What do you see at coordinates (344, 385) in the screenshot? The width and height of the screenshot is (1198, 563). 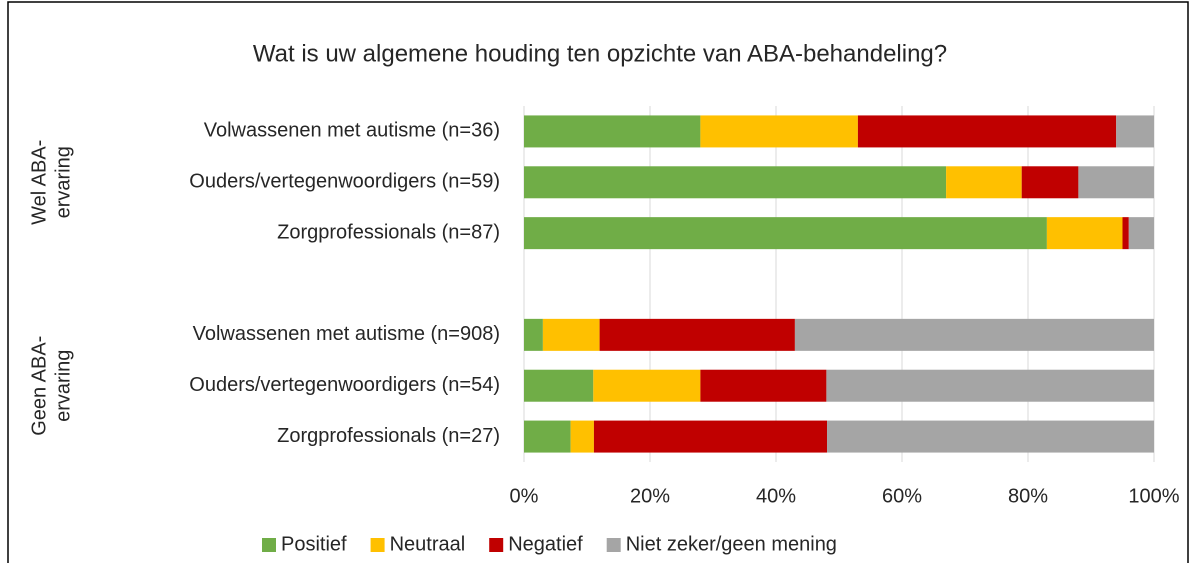 I see `y-tick-label: Ouders/vertegenwoordigers (n=54)` at bounding box center [344, 385].